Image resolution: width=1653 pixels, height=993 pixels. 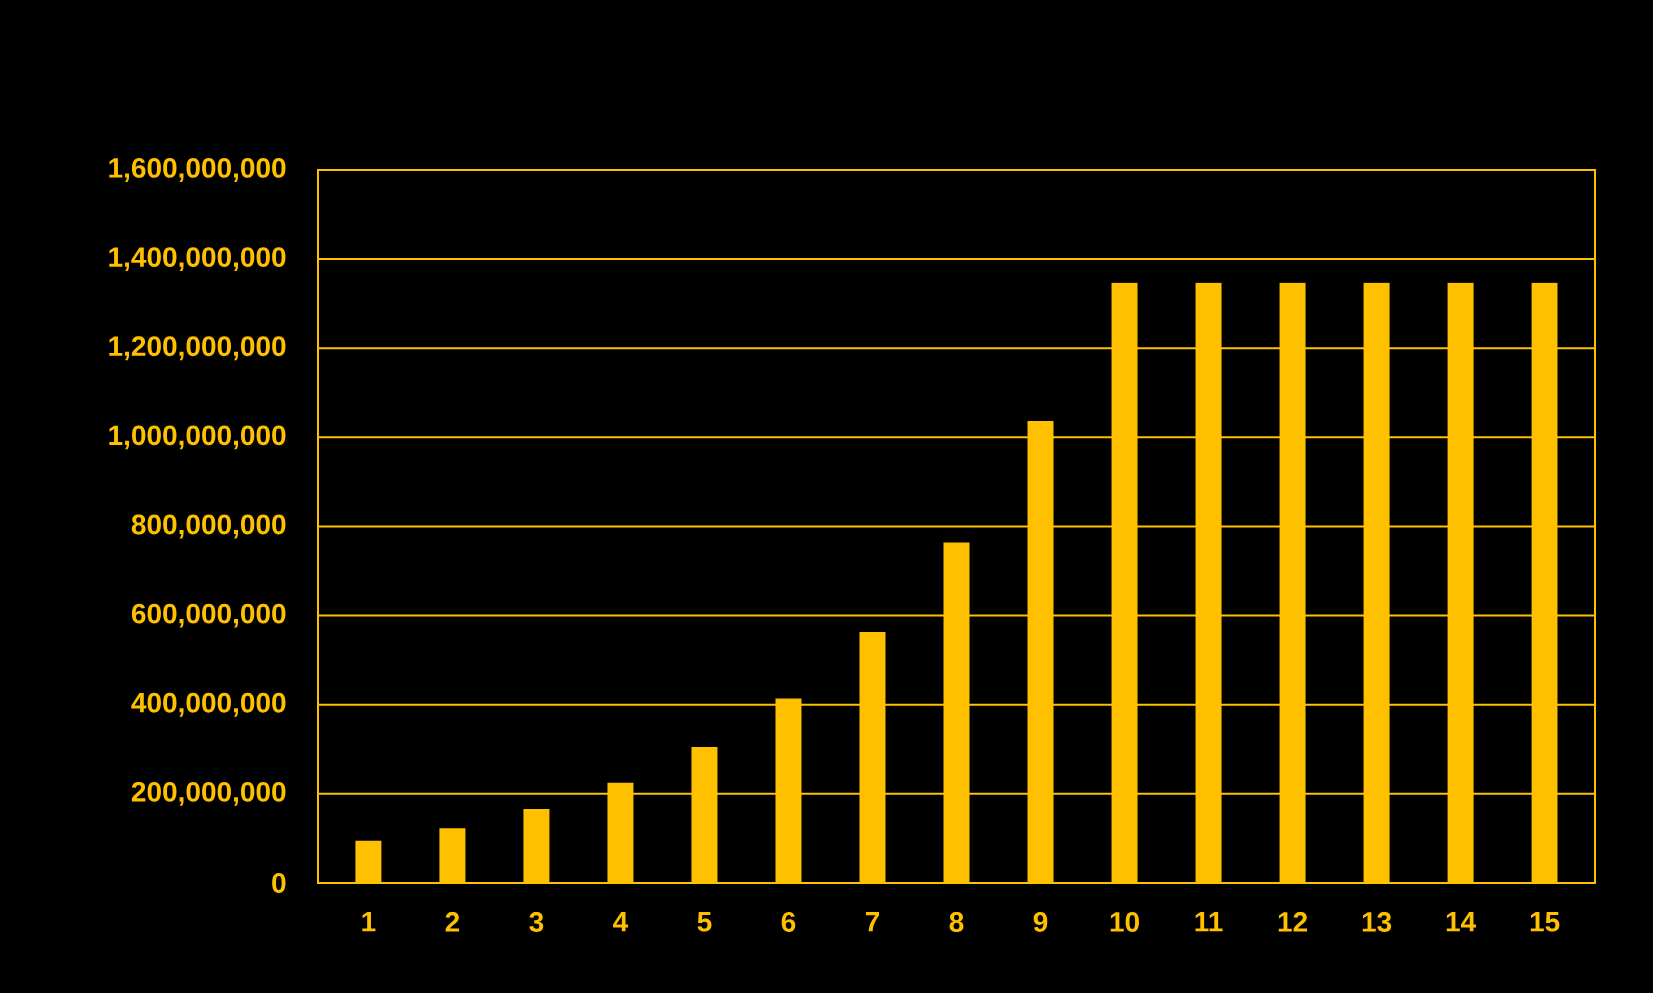 What do you see at coordinates (1124, 922) in the screenshot?
I see `x-tick-label: 10` at bounding box center [1124, 922].